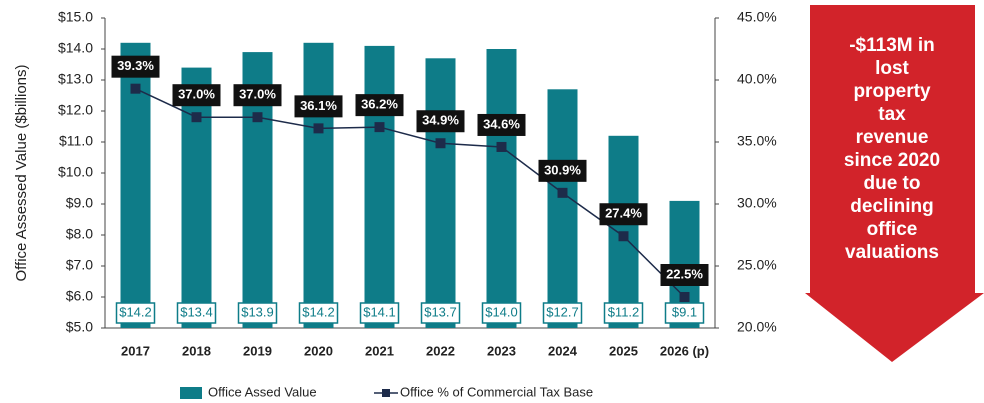 The image size is (984, 403). Describe the element at coordinates (21, 172) in the screenshot. I see `y-axis-title: Office Assessed Value ($billions)` at that location.